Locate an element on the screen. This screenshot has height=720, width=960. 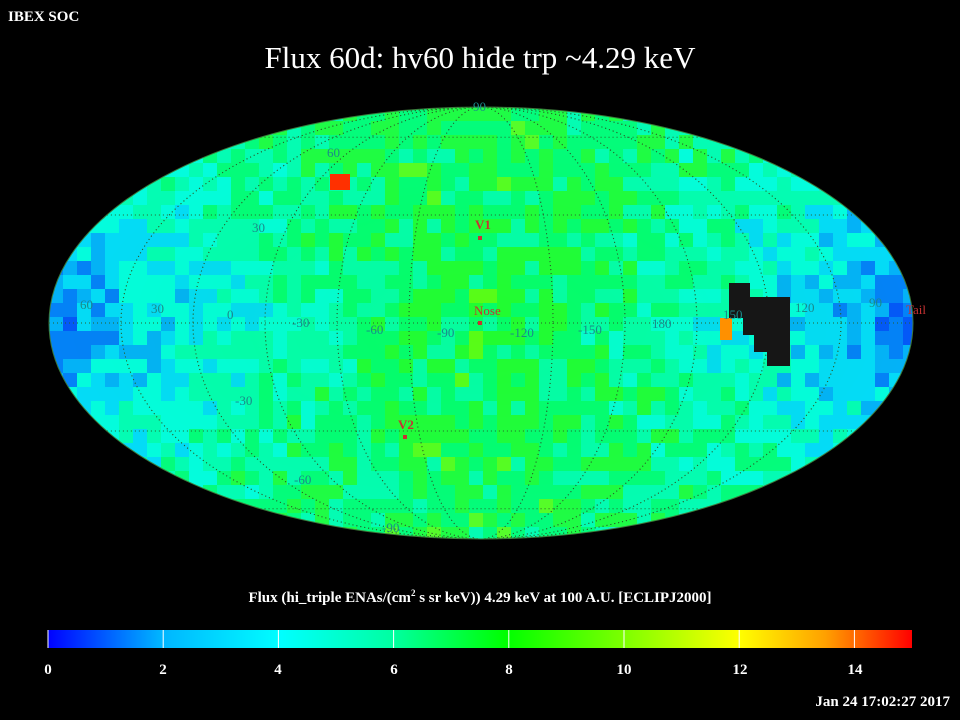
colorbar-tick-label: 0 is located at coordinates (48, 670).